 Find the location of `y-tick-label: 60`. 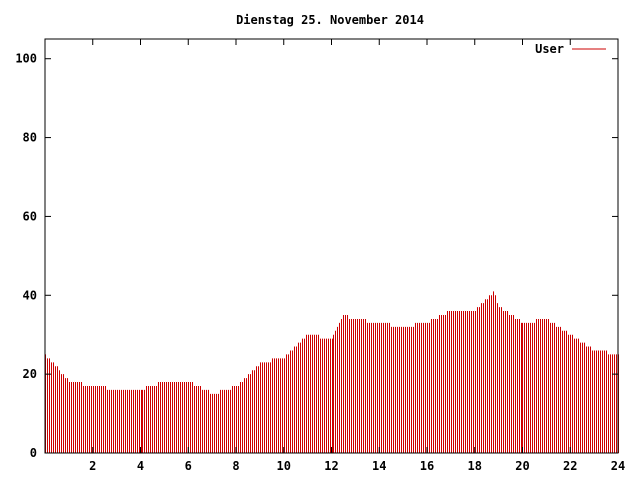

y-tick-label: 60 is located at coordinates (30, 216).